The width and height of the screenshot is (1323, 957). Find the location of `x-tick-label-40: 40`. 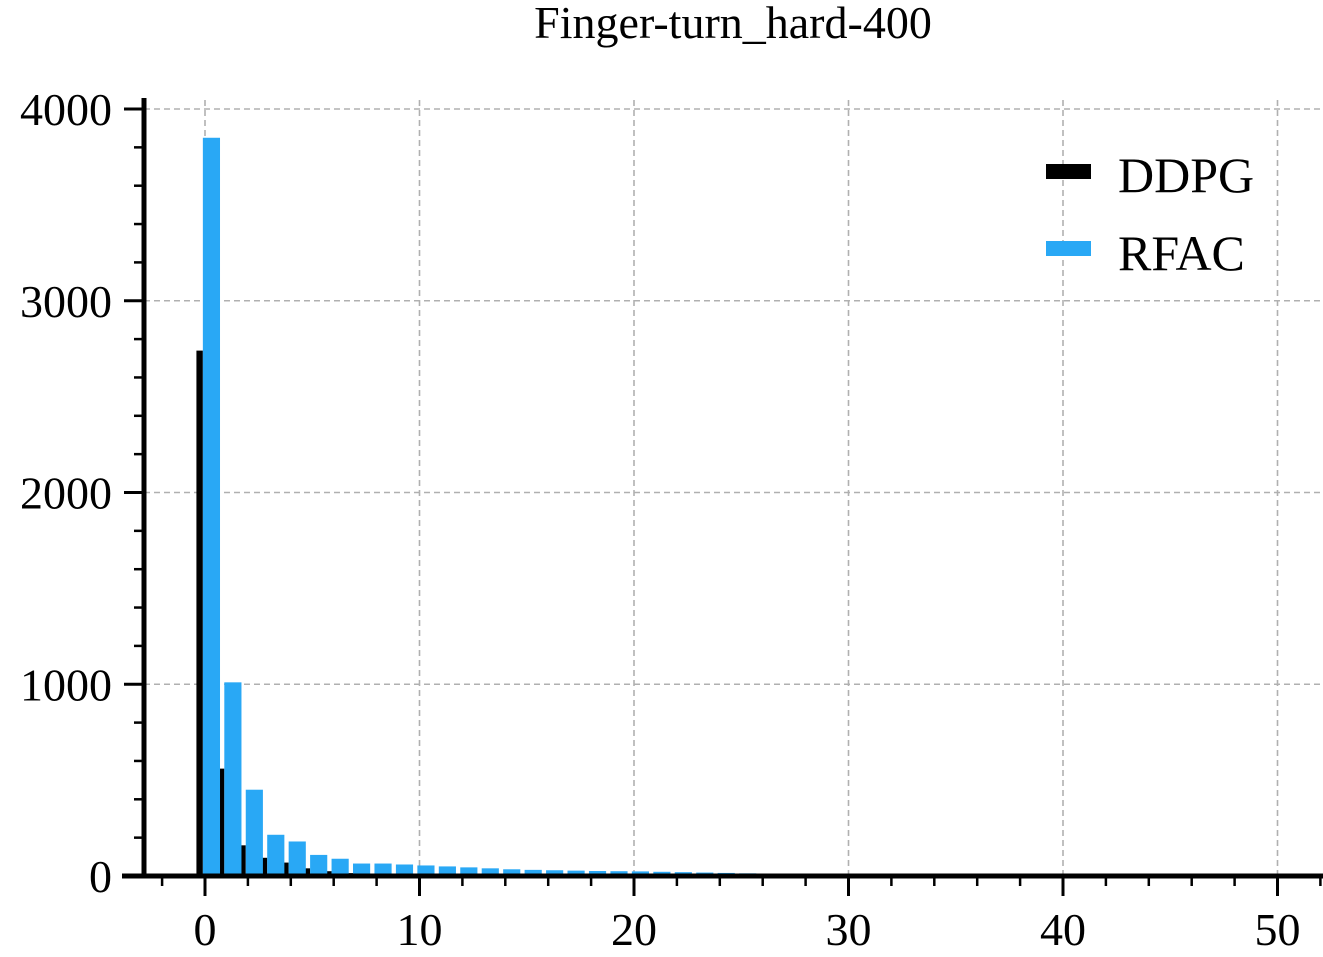

x-tick-label-40: 40 is located at coordinates (1063, 929).